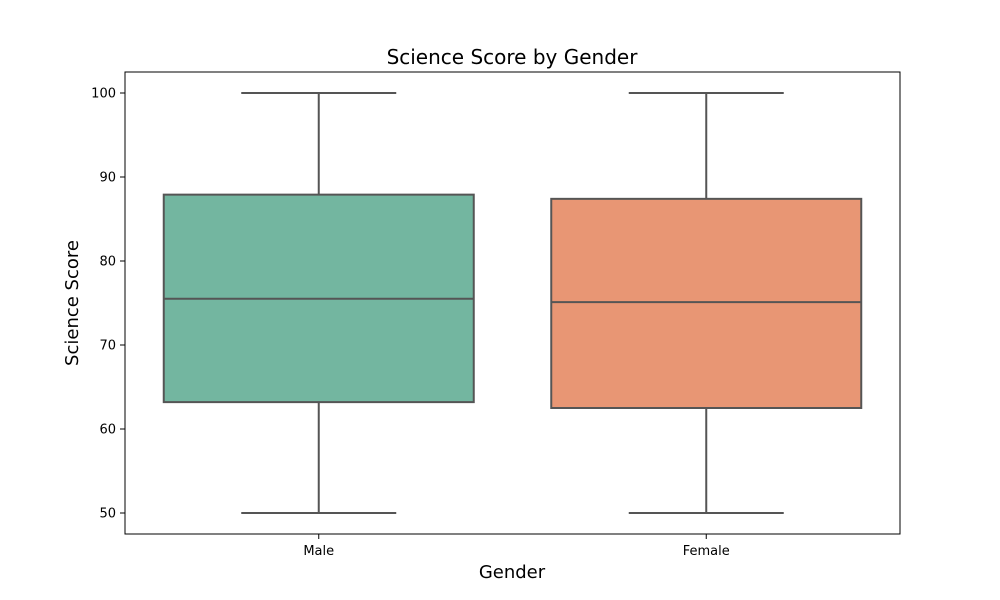 The height and width of the screenshot is (600, 1000). Describe the element at coordinates (107, 178) in the screenshot. I see `y-tick-label: 90` at that location.